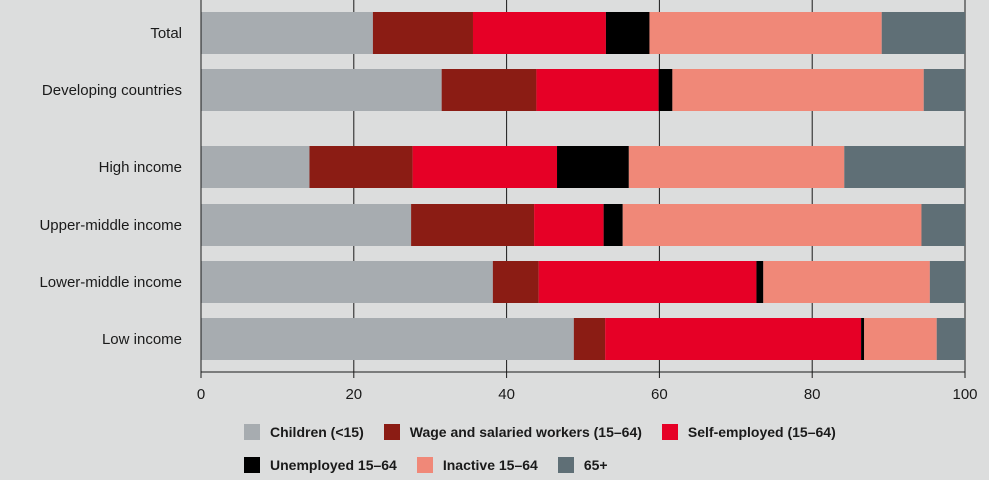 The width and height of the screenshot is (989, 480). What do you see at coordinates (166, 33) in the screenshot?
I see `category-label: Total` at bounding box center [166, 33].